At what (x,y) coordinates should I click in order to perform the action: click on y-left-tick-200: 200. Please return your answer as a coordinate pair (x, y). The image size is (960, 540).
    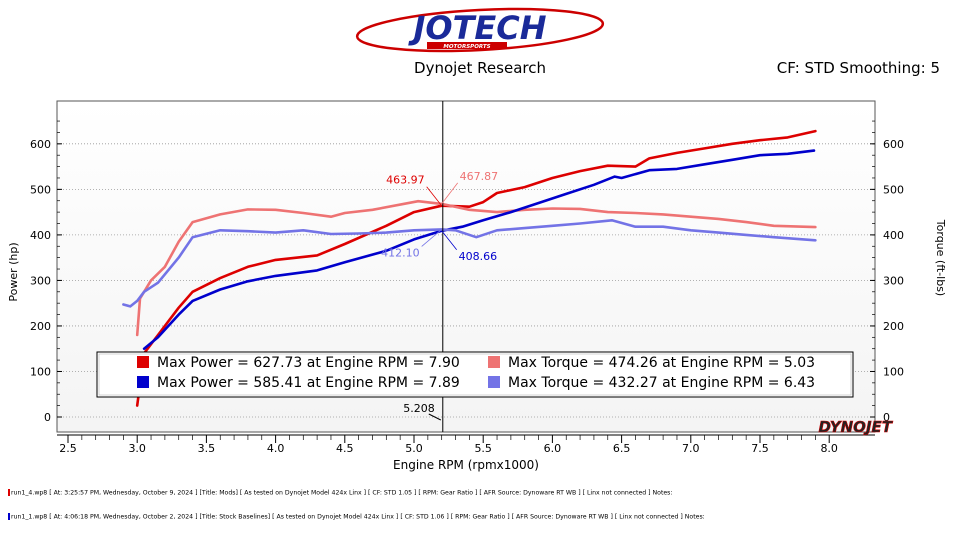
    Looking at the image, I should click on (40, 326).